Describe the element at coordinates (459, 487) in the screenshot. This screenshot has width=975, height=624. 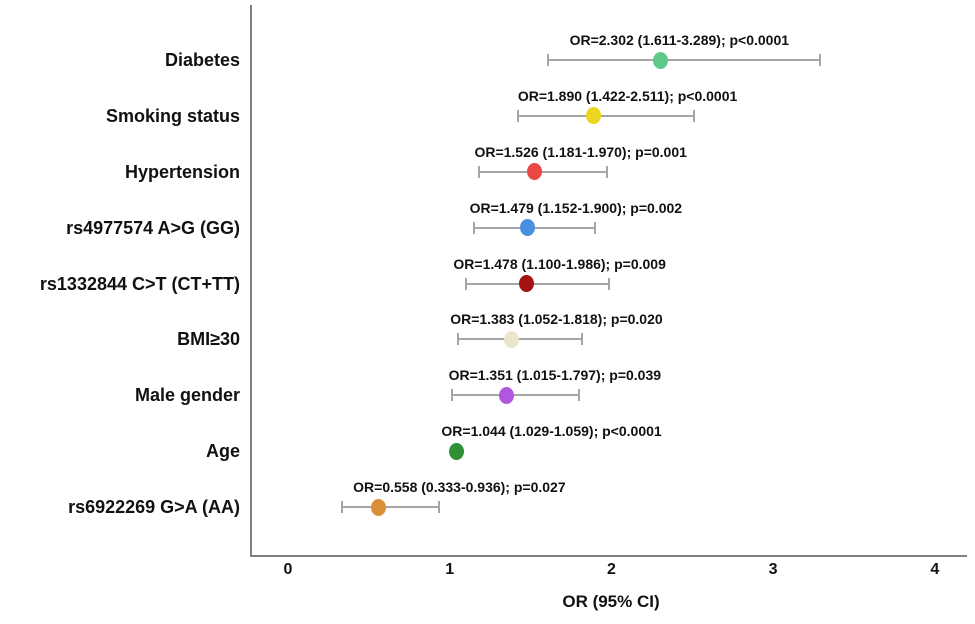
I see `or-annotation: OR=0.558 (0.333-0.936); p=0.027` at that location.